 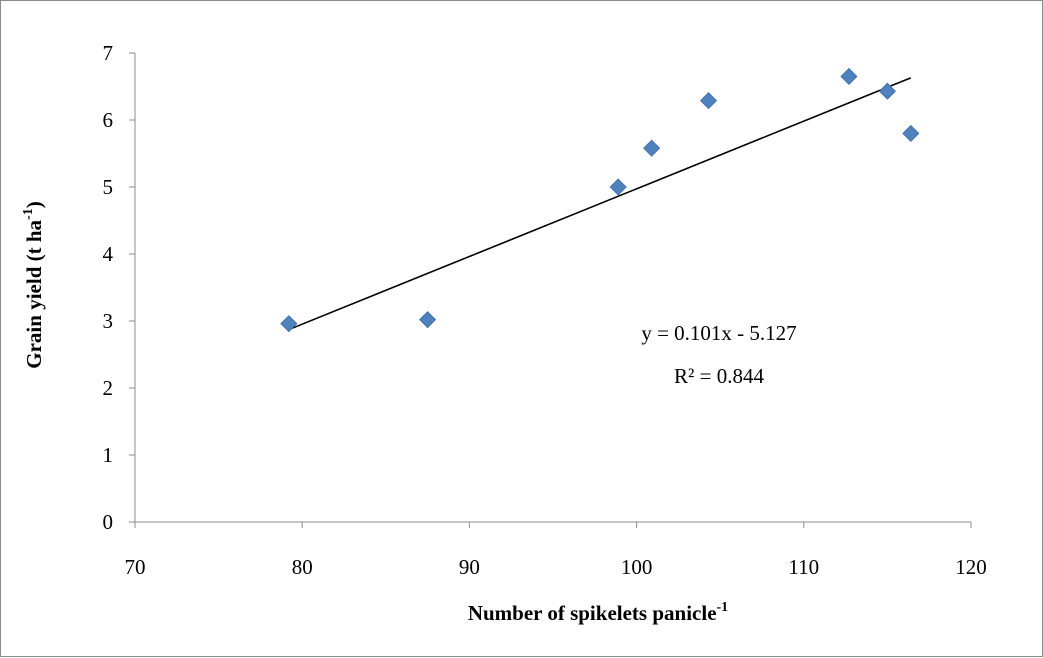 I want to click on x-tick-label: 100, so click(x=637, y=567).